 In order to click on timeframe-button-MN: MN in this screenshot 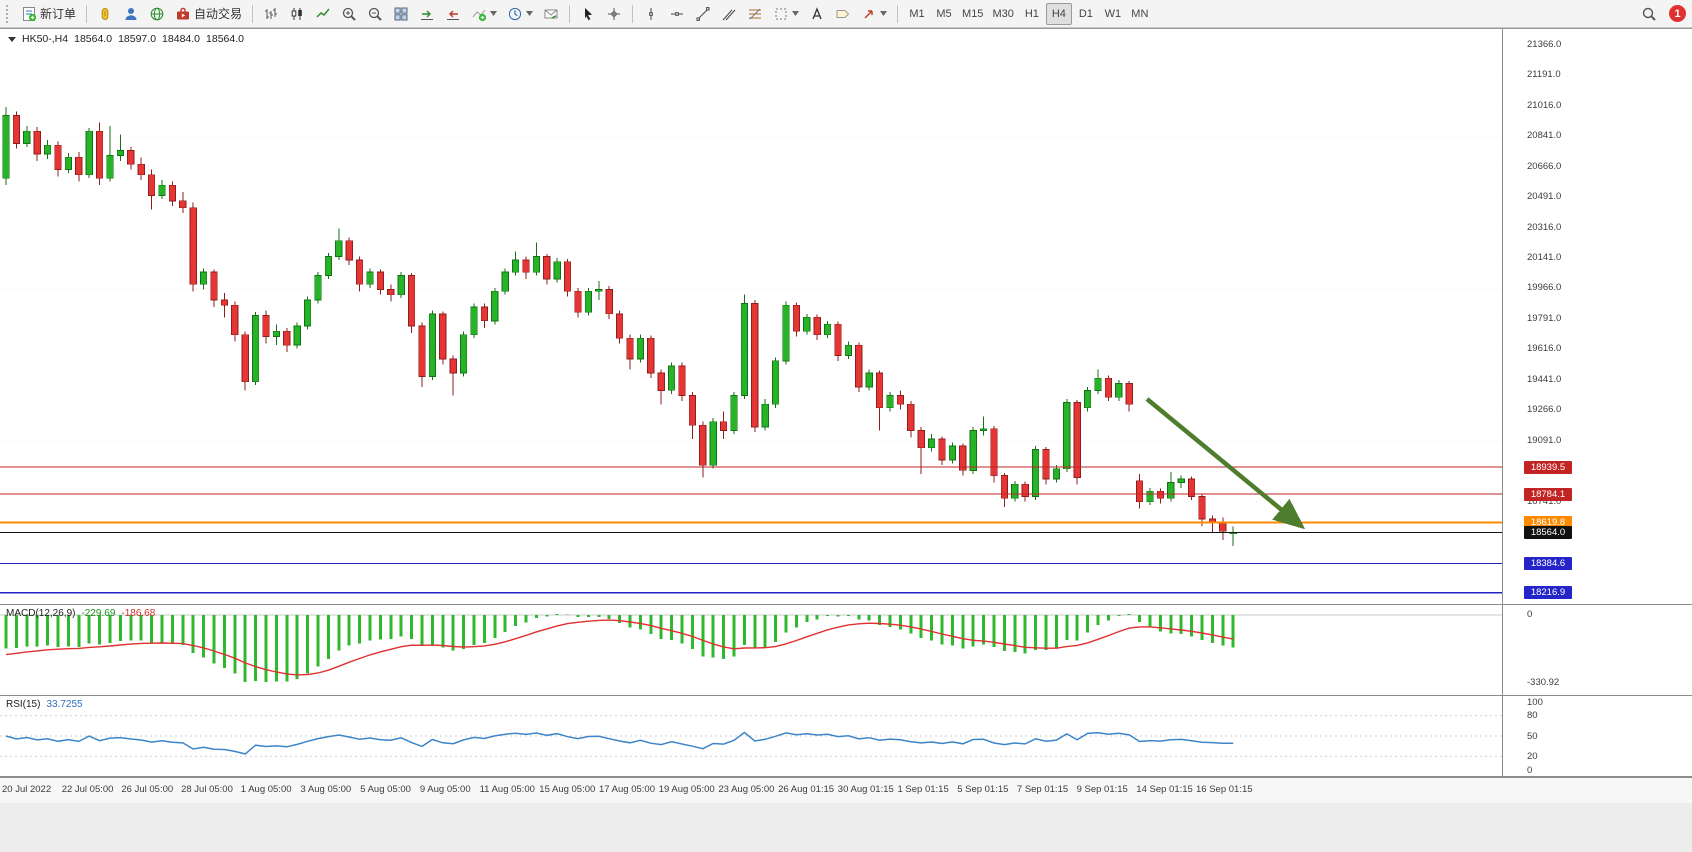, I will do `click(1140, 14)`.